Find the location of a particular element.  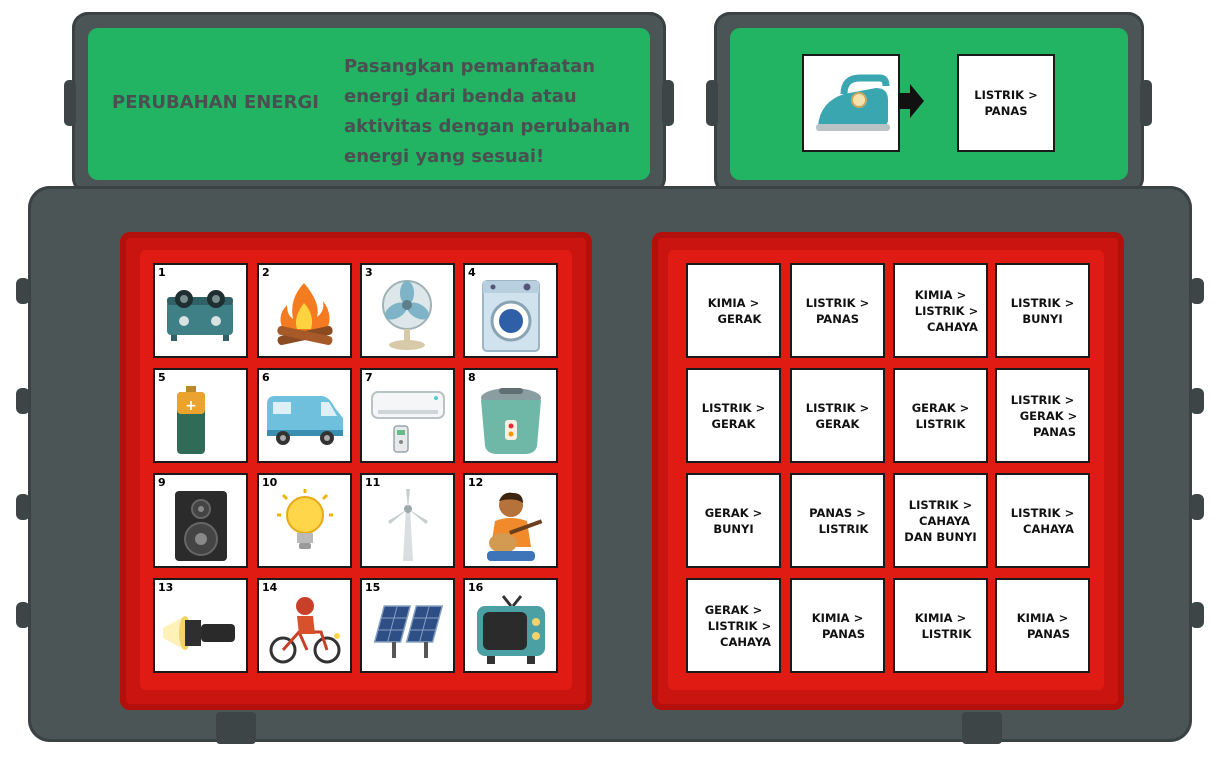

electric-fan-icon is located at coordinates (407, 315).